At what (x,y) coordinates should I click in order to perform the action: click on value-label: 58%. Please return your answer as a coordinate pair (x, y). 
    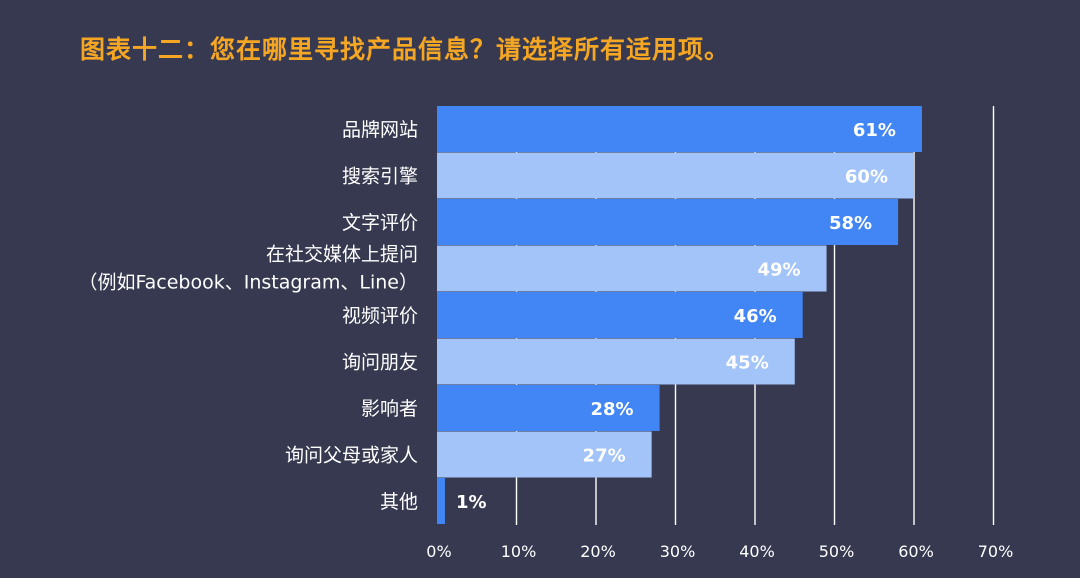
    Looking at the image, I should click on (850, 223).